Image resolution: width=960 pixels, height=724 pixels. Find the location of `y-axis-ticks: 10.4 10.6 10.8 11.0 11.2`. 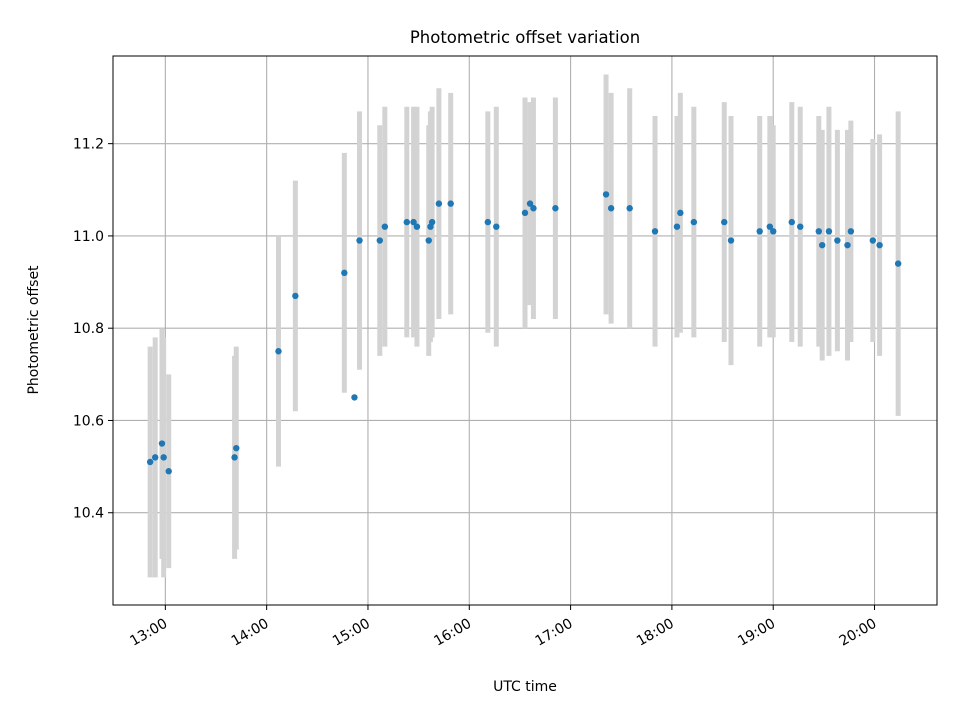

y-axis-ticks: 10.4 10.6 10.8 11.0 11.2 is located at coordinates (93, 329).